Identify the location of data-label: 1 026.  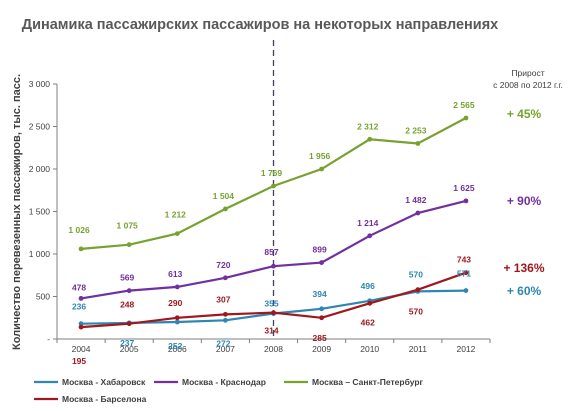
(79, 230).